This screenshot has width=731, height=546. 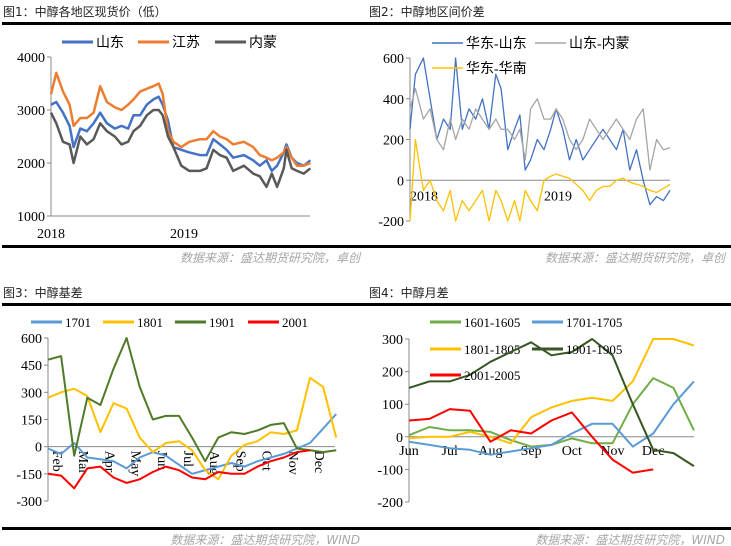 What do you see at coordinates (192, 400) in the screenshot?
I see `series-line-1901` at bounding box center [192, 400].